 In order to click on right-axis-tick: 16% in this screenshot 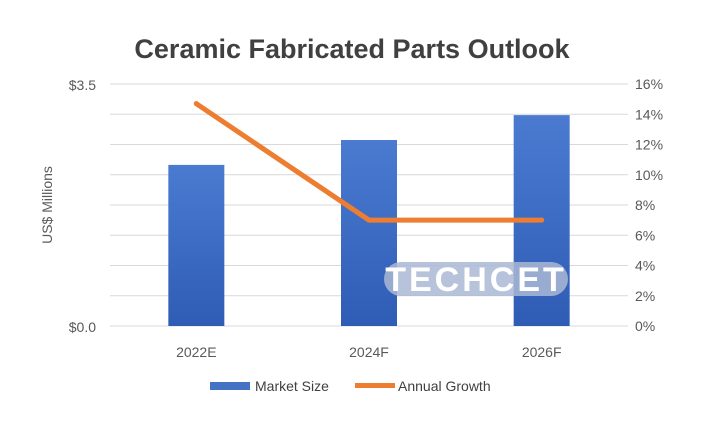, I will do `click(649, 84)`.